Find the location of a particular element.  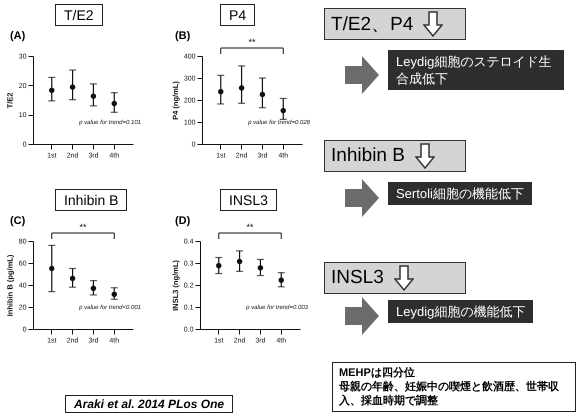

text: Inhibin B is located at coordinates (368, 156).